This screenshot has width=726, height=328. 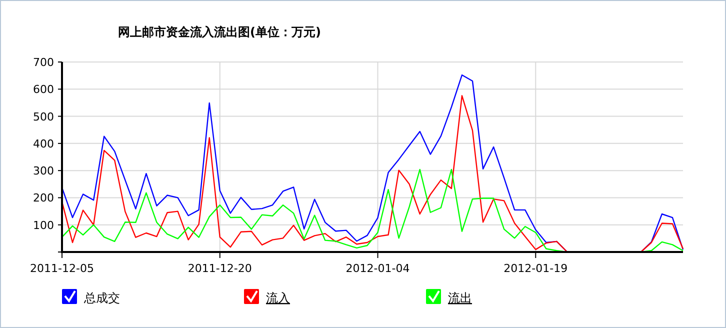 I want to click on y-tick-label: 200, so click(x=43, y=198).